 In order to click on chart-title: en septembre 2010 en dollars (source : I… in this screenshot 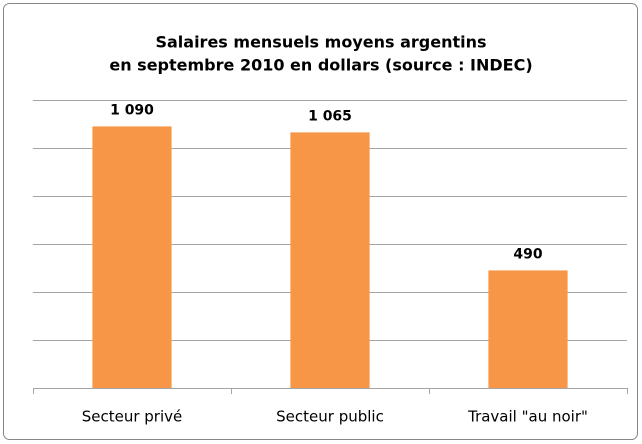, I will do `click(320, 65)`.